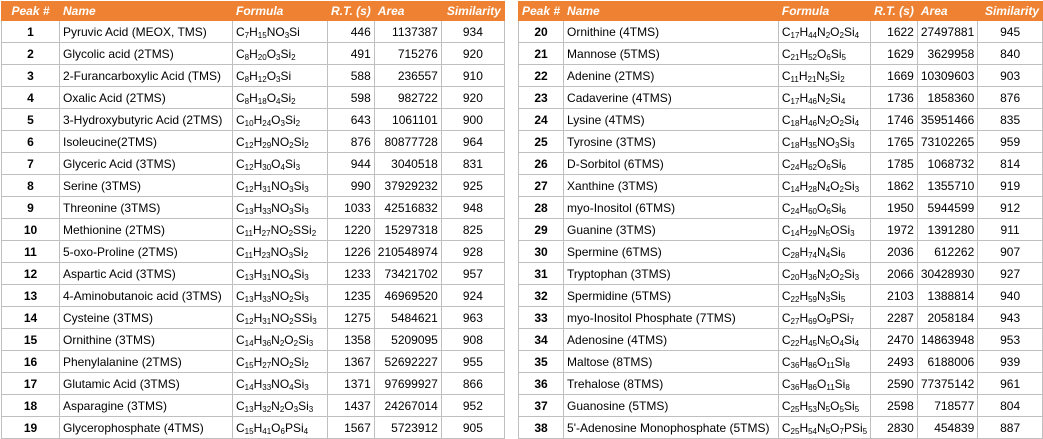  Describe the element at coordinates (407, 405) in the screenshot. I see `area-cell: 24267014` at that location.